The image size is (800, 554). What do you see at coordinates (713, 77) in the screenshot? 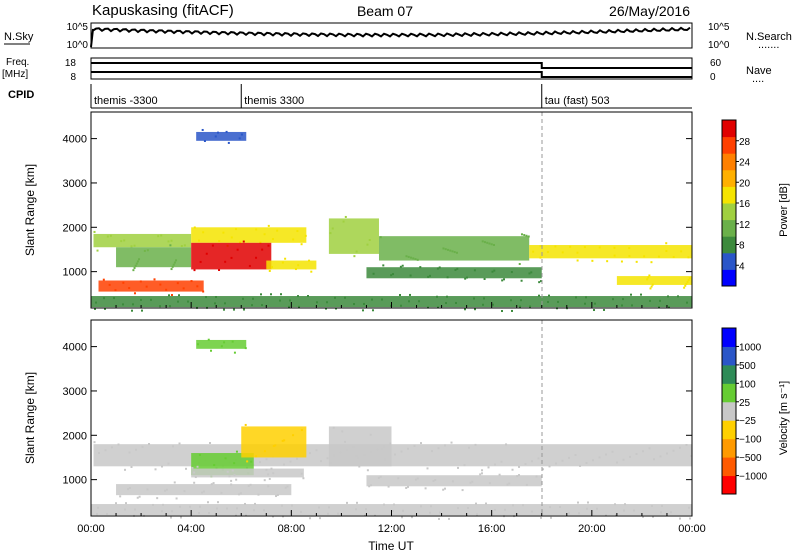
I see `nave-tick-bottom: 0` at bounding box center [713, 77].